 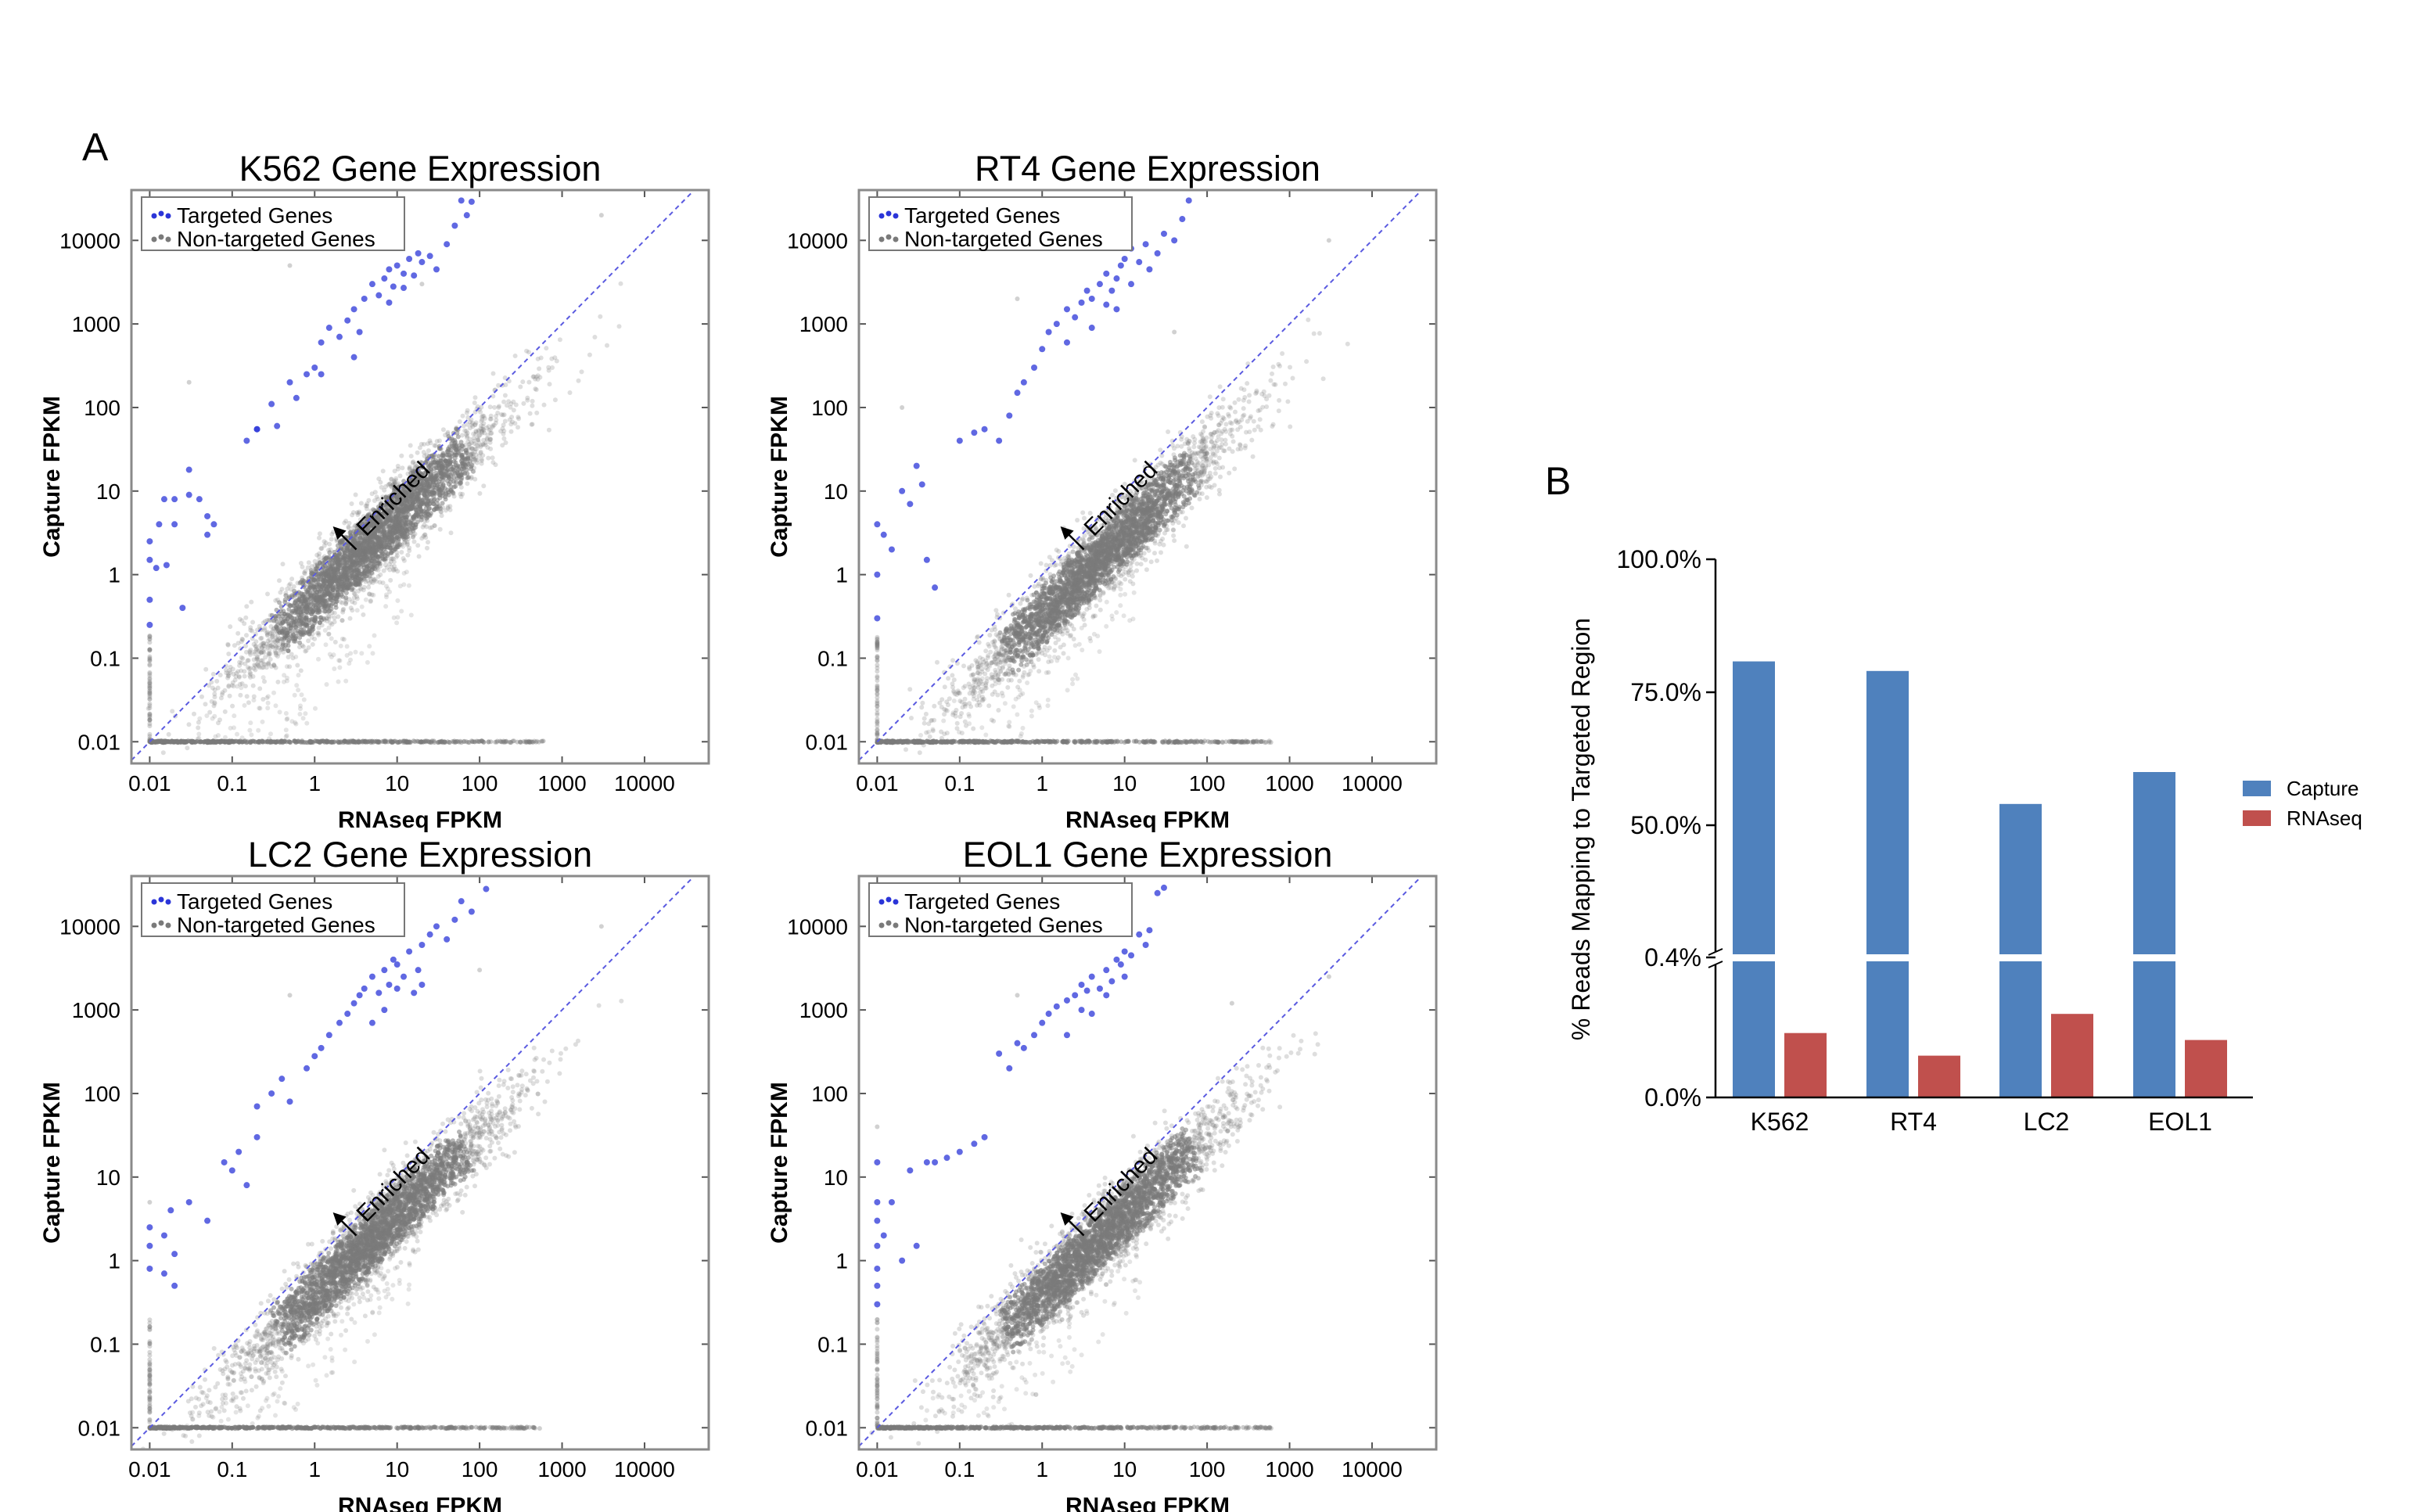 I want to click on x-tick-label: 1000, so click(x=561, y=783).